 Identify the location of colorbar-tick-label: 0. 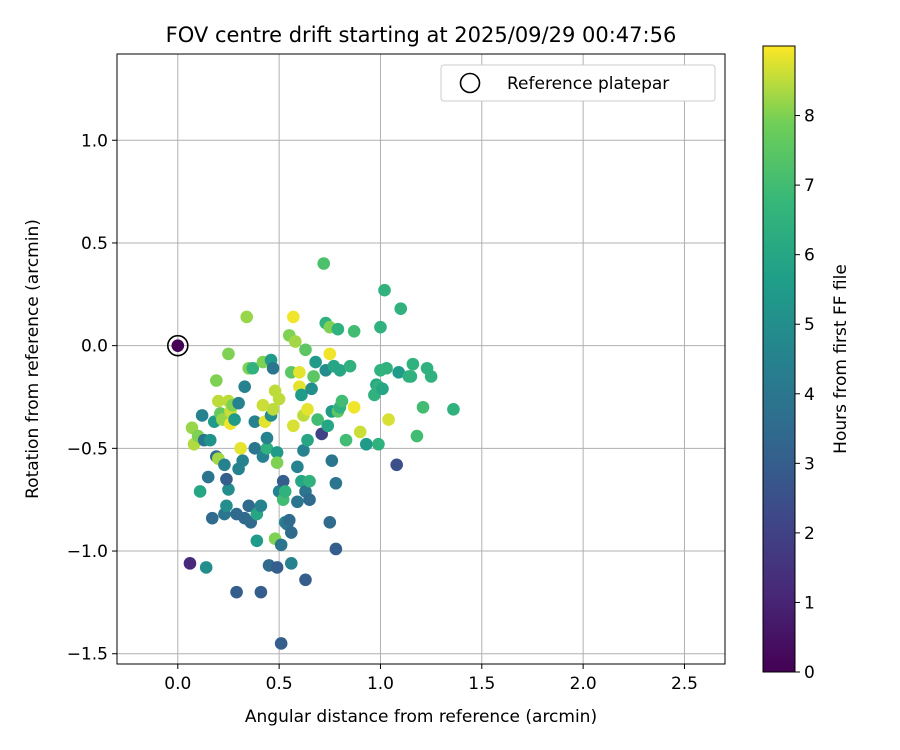
(809, 673).